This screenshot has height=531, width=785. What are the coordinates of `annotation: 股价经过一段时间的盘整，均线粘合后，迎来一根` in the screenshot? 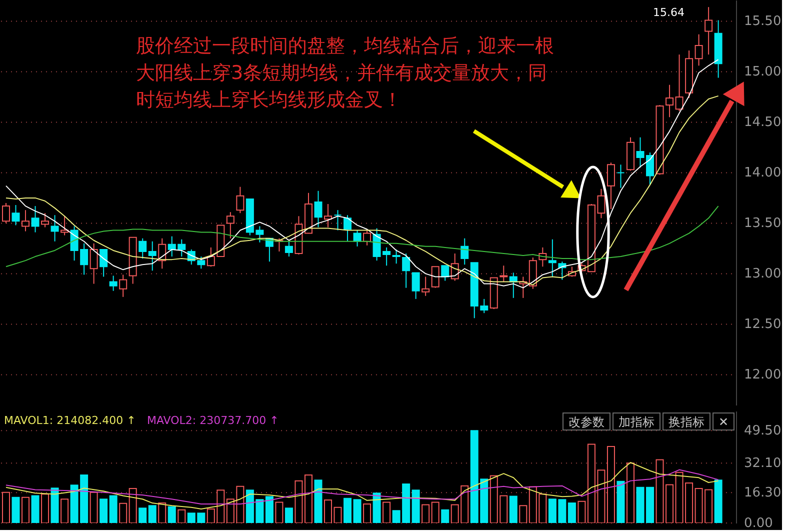 It's located at (345, 46).